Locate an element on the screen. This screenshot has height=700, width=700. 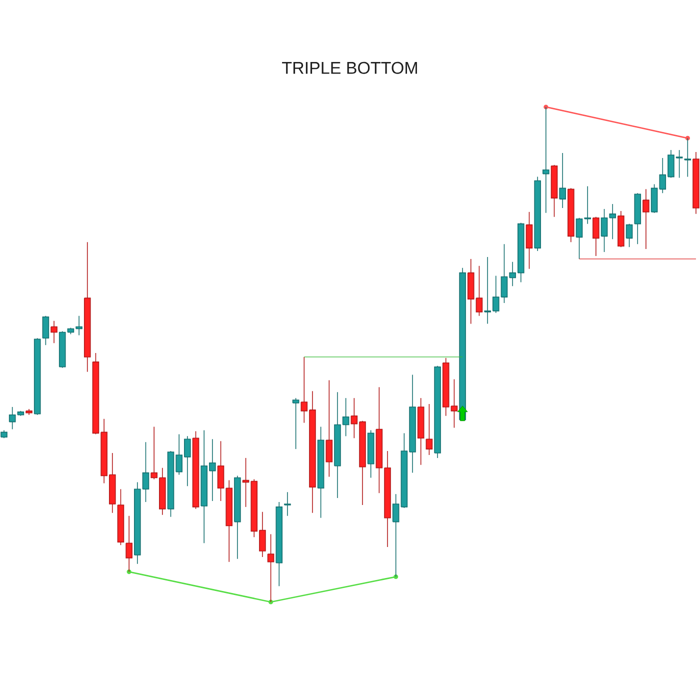
chart-title: TRIPLE BOTTOM is located at coordinates (349, 68).